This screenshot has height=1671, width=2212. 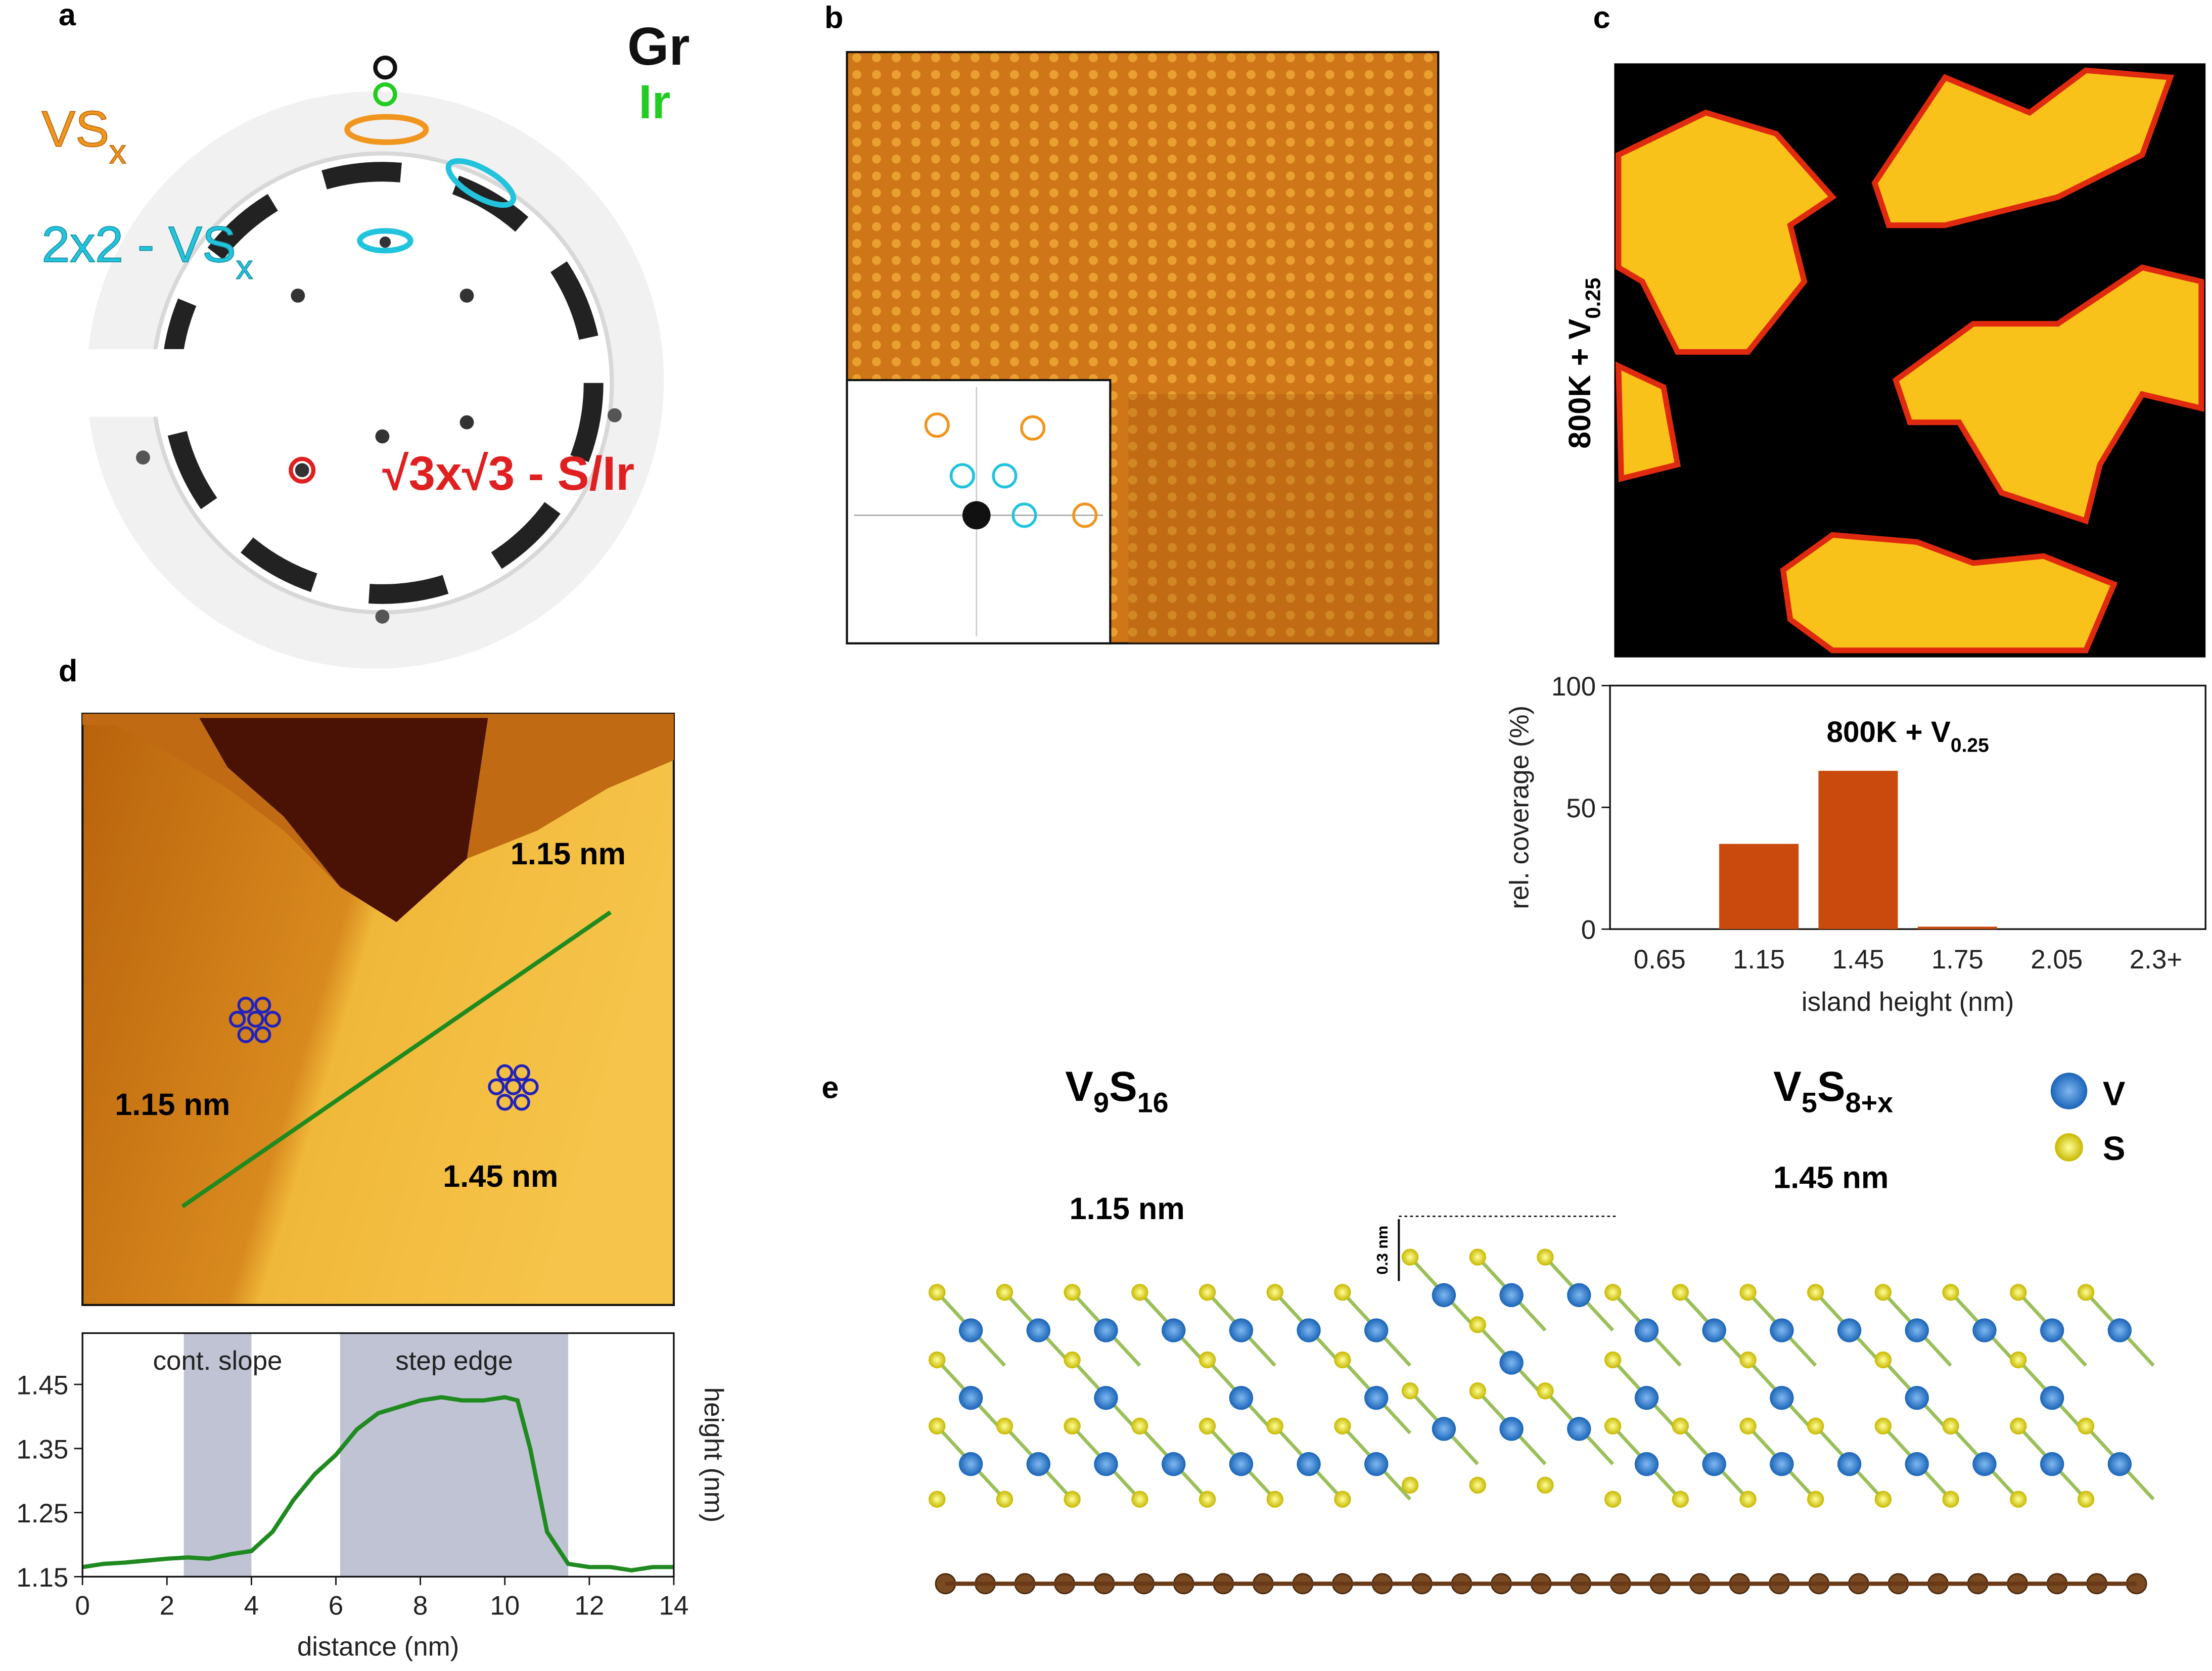 What do you see at coordinates (1581, 808) in the screenshot?
I see `y-tick-label: 50` at bounding box center [1581, 808].